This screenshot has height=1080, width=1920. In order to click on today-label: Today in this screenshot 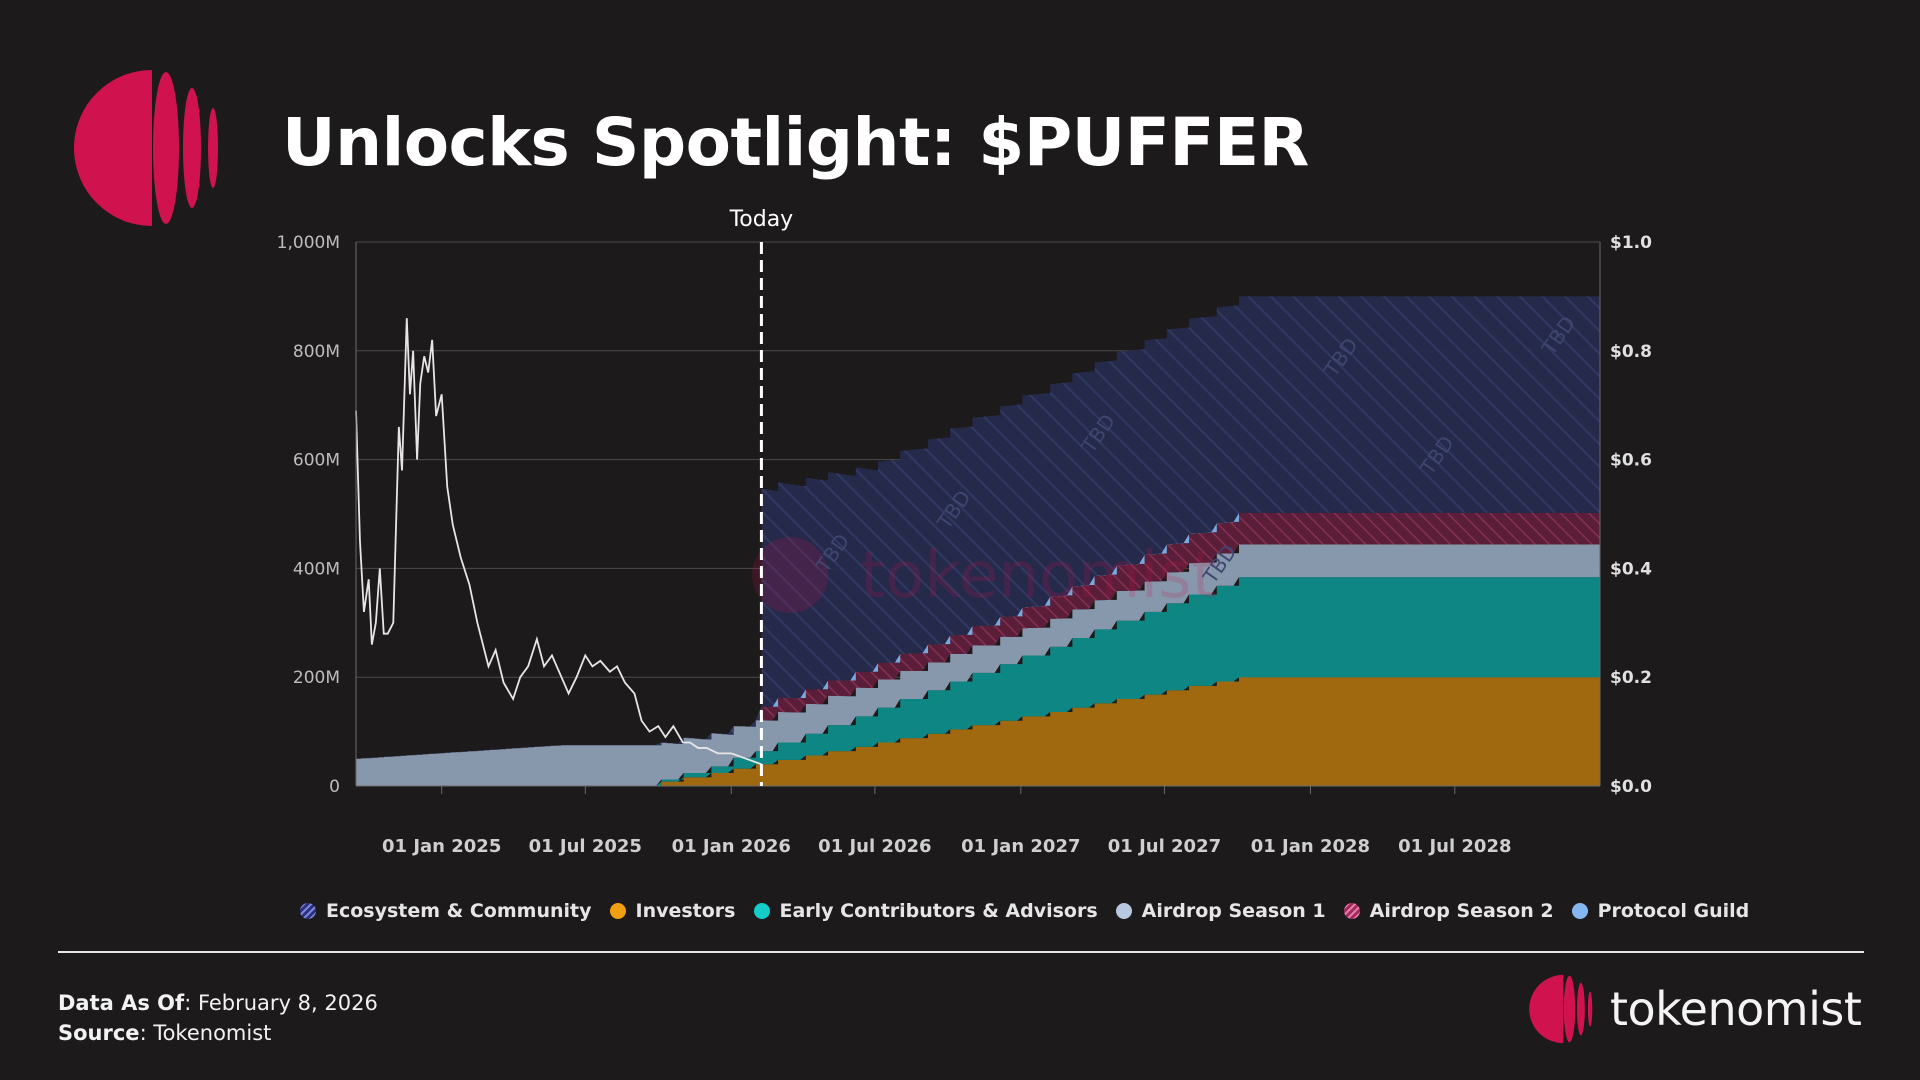, I will do `click(761, 219)`.